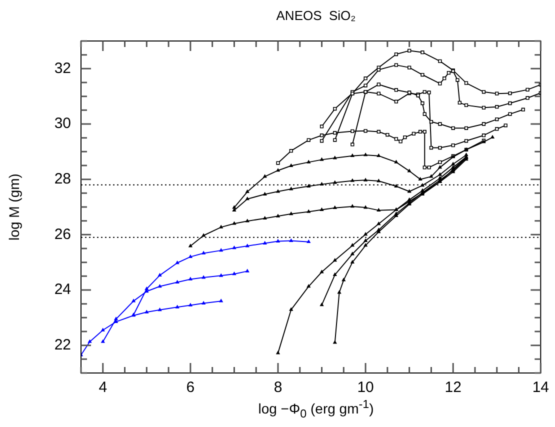 This screenshot has height=427, width=555. What do you see at coordinates (62, 345) in the screenshot?
I see `y-tick-label: 22` at bounding box center [62, 345].